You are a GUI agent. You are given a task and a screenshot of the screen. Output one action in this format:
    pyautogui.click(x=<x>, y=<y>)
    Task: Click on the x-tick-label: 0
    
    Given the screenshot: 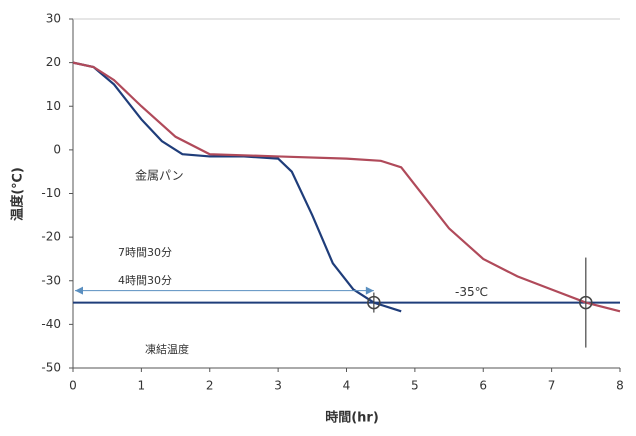 What is the action you would take?
    pyautogui.click(x=73, y=386)
    